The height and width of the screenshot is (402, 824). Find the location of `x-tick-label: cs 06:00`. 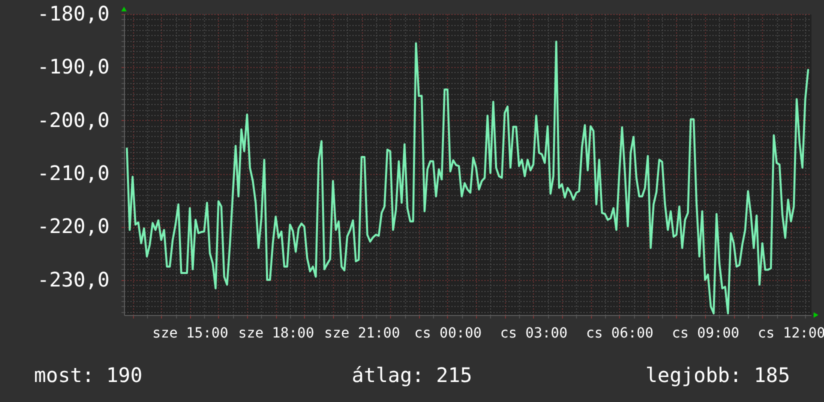

x-tick-label: cs 06:00 is located at coordinates (620, 334).